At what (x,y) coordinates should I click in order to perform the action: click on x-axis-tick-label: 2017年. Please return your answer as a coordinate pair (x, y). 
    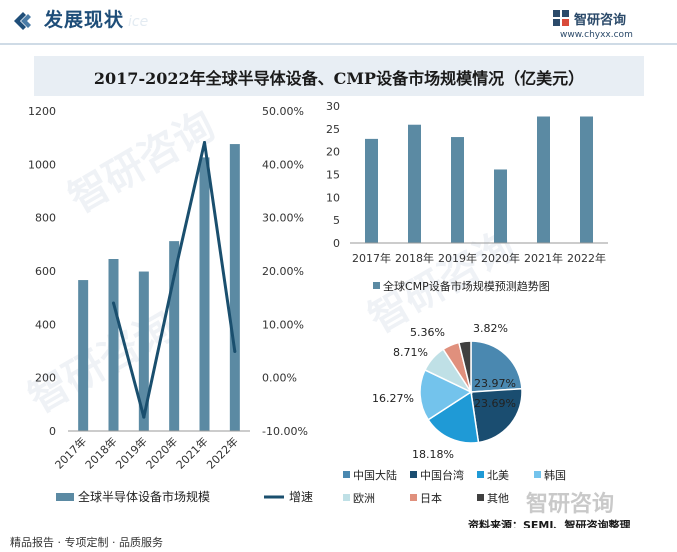
    Looking at the image, I should click on (70, 452).